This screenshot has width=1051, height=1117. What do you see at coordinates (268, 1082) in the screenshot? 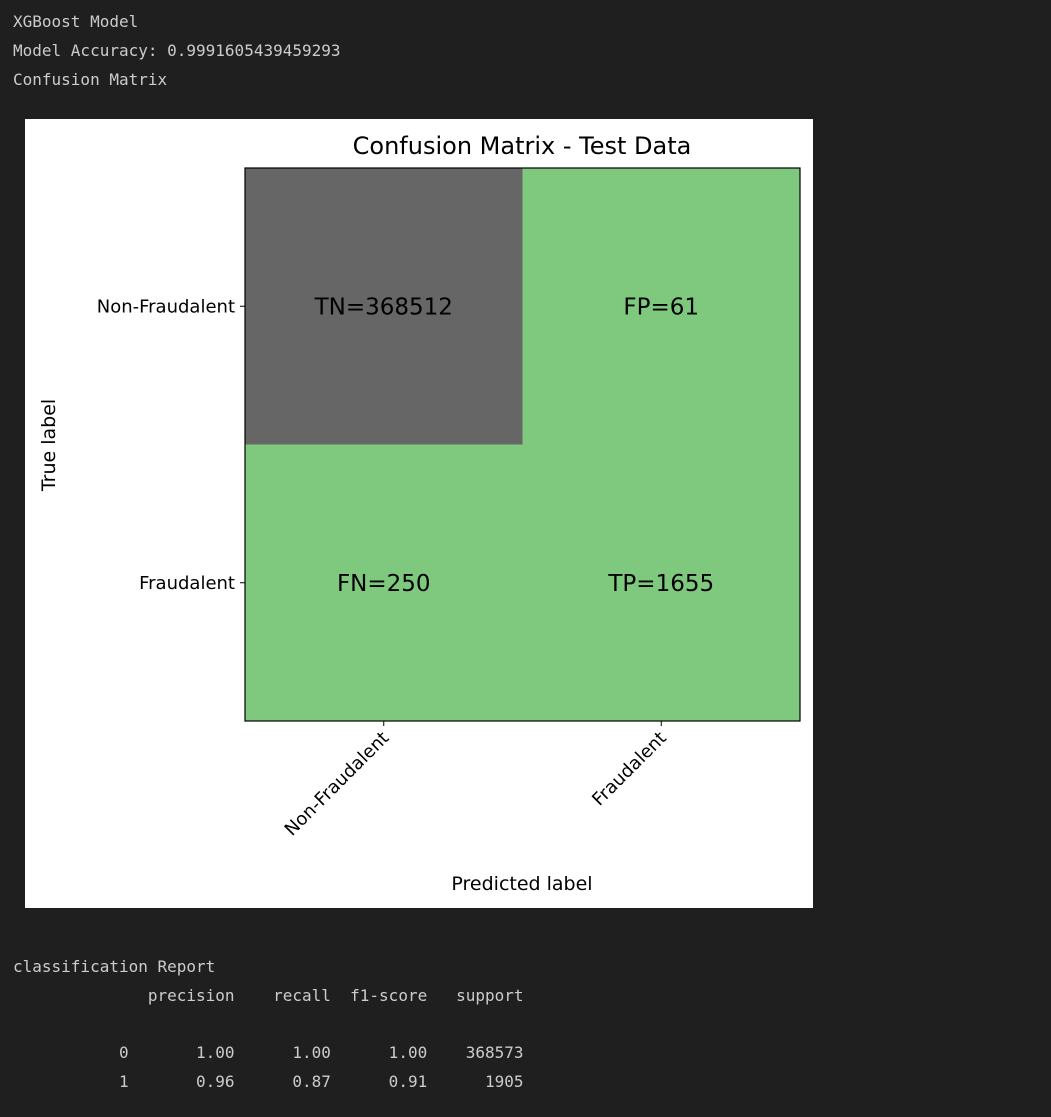
I see `report-row: 1 0.96 0.87 0.91 1905` at bounding box center [268, 1082].